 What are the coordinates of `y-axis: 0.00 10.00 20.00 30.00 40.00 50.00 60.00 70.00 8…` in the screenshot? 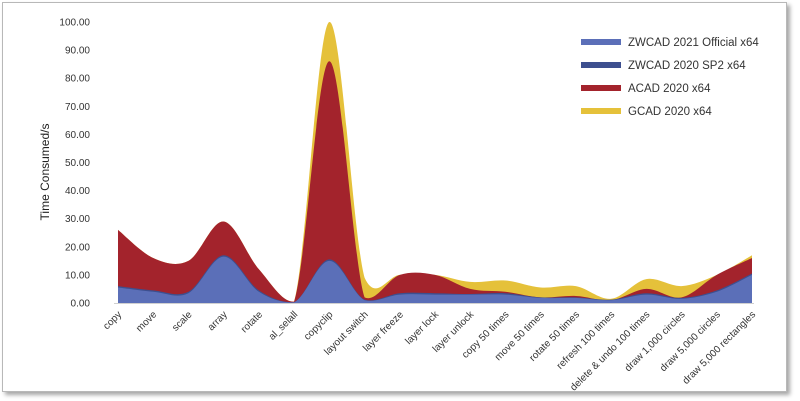 It's located at (74, 164).